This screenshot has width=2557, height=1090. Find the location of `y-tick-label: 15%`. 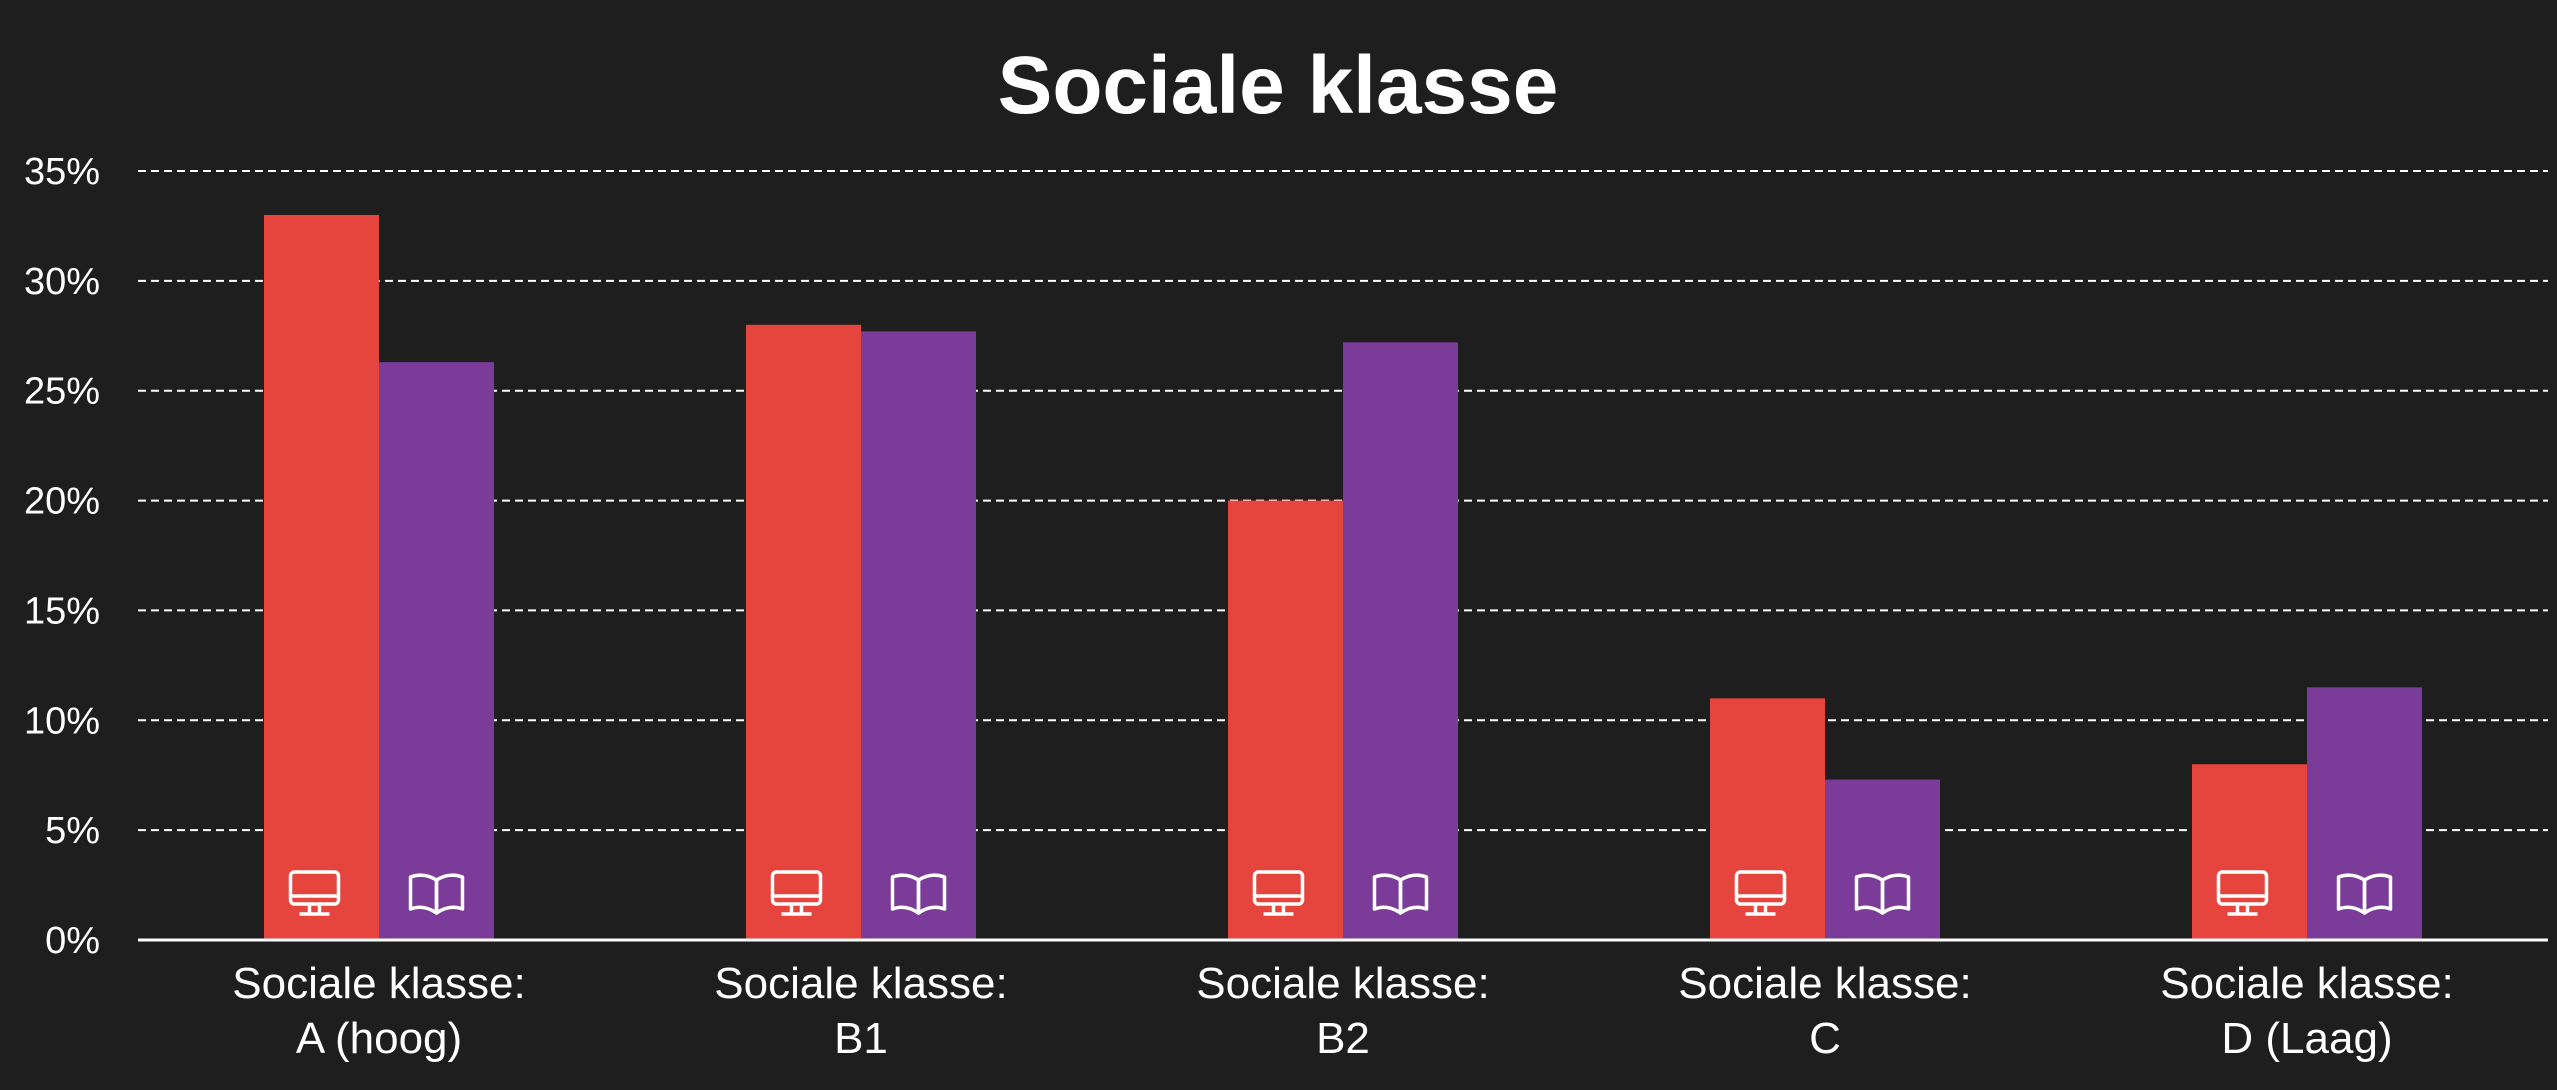

y-tick-label: 15% is located at coordinates (62, 611).